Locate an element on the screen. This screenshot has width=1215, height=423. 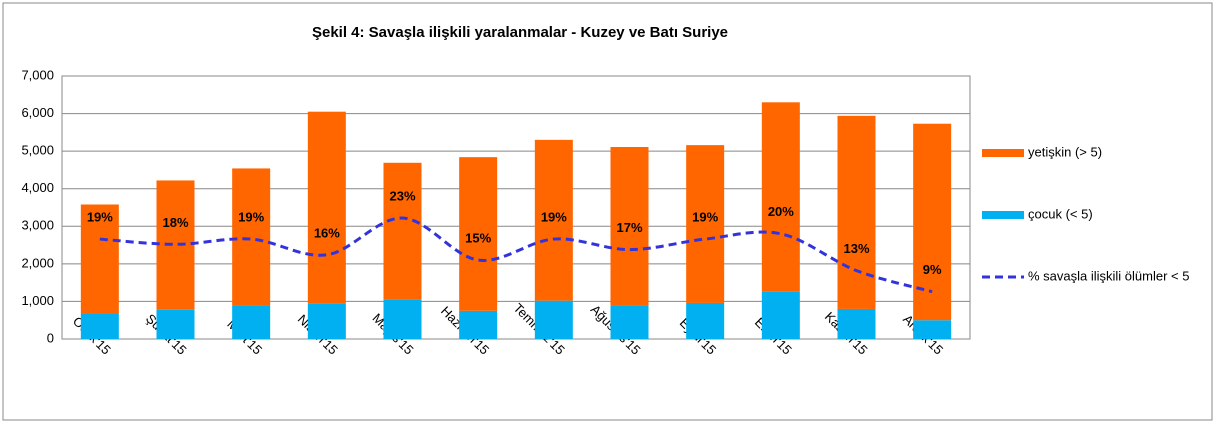
y-tick-label: 1,000 is located at coordinates (37, 300).